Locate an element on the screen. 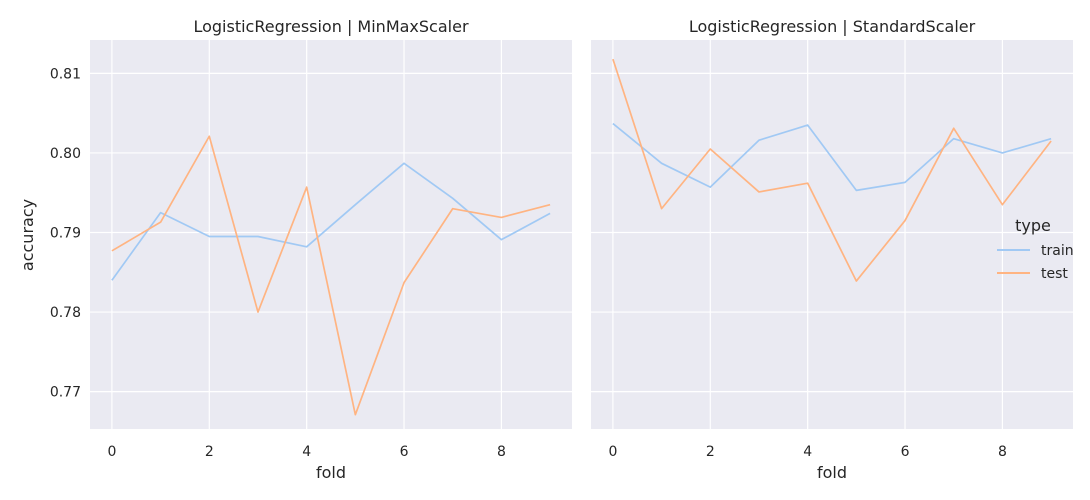 This screenshot has width=1090, height=500. y-tick-label: 0.78 is located at coordinates (65, 313).